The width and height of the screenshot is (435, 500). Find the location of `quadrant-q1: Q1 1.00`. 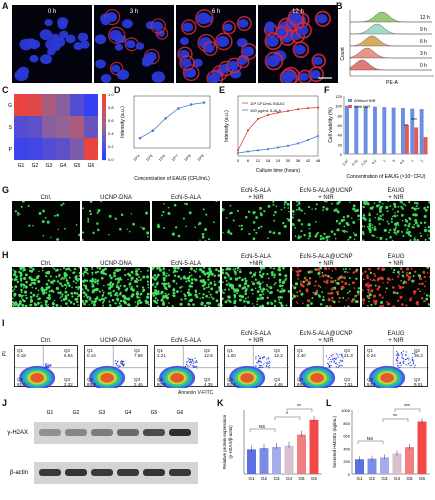

quadrant-q1: Q1 1.00 is located at coordinates (231, 353).